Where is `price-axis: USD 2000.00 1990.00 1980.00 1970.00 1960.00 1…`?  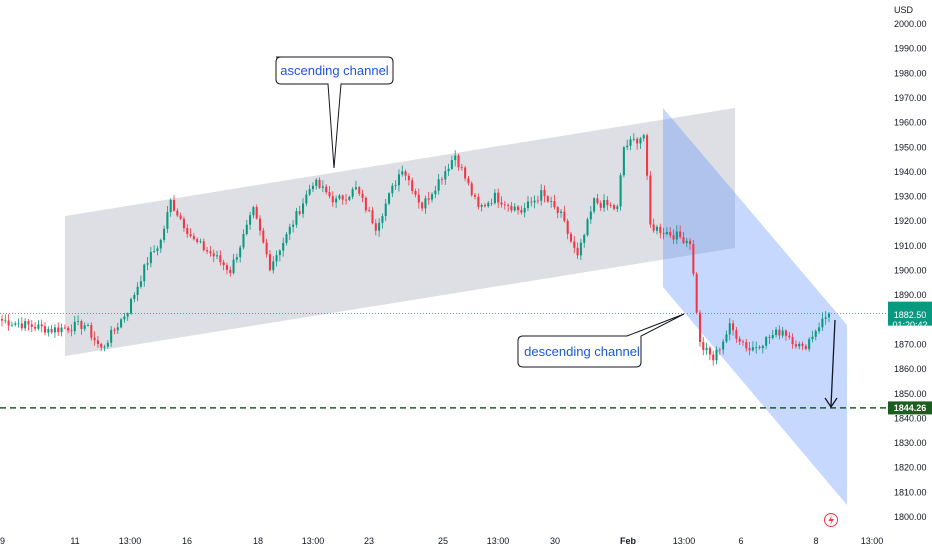 price-axis: USD 2000.00 1990.00 1980.00 1970.00 1960.00 1… is located at coordinates (910, 263).